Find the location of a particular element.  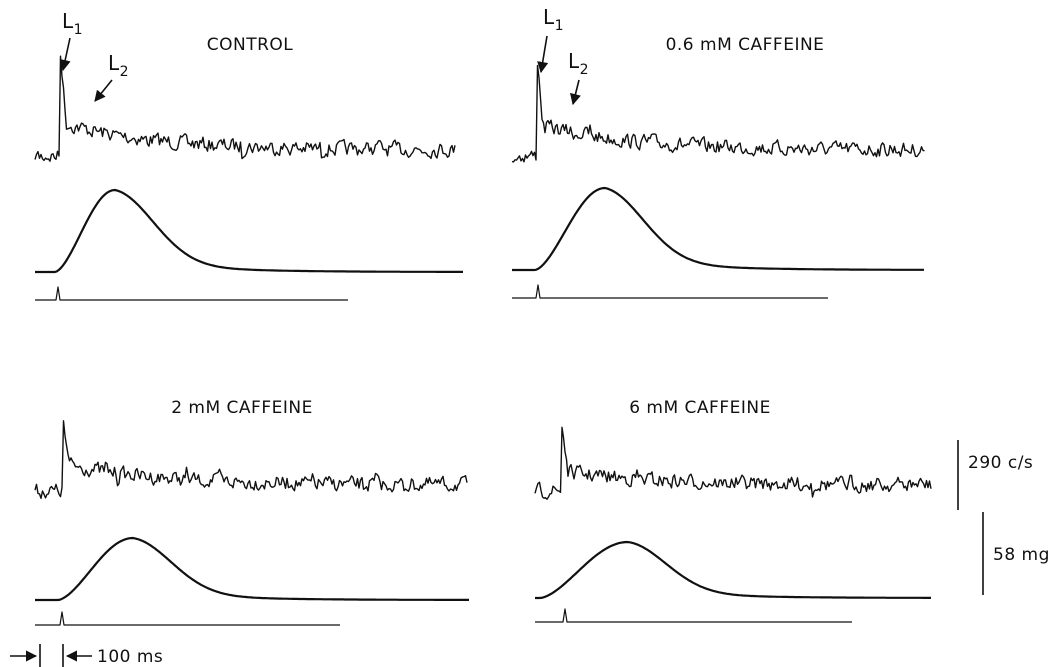

panel-title: 0.6 mM CAFFEINE is located at coordinates (745, 45).